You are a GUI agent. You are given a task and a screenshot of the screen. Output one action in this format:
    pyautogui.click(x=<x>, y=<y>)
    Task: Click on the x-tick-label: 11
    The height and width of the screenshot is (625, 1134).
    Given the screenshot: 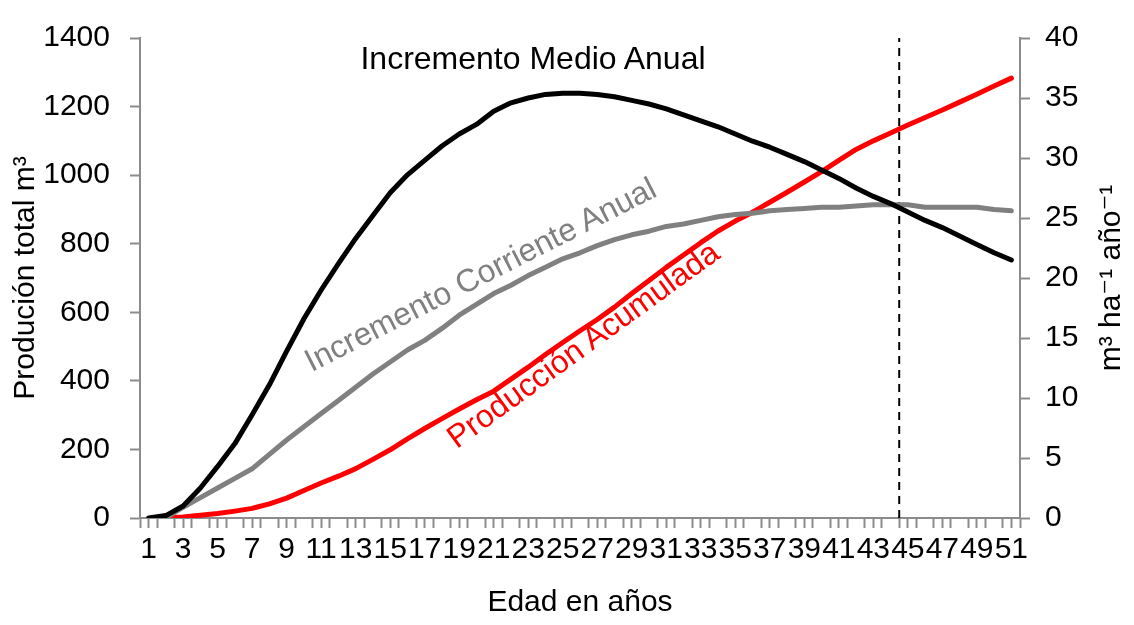 What is the action you would take?
    pyautogui.click(x=321, y=548)
    